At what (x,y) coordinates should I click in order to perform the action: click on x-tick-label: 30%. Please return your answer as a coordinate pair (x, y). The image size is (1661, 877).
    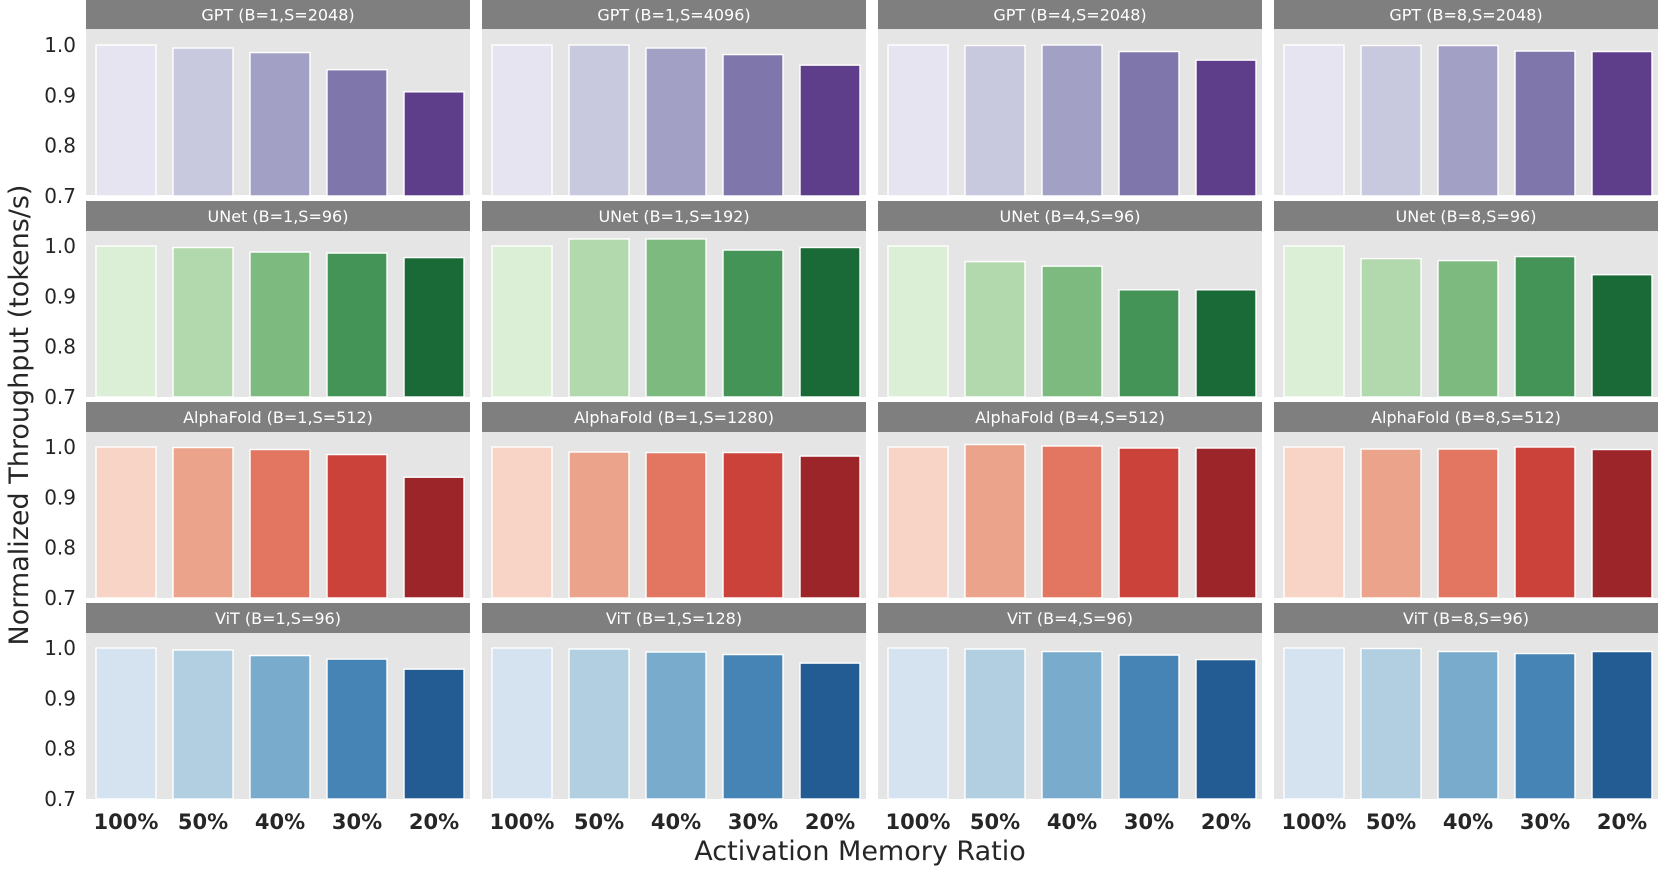
    Looking at the image, I should click on (1545, 822).